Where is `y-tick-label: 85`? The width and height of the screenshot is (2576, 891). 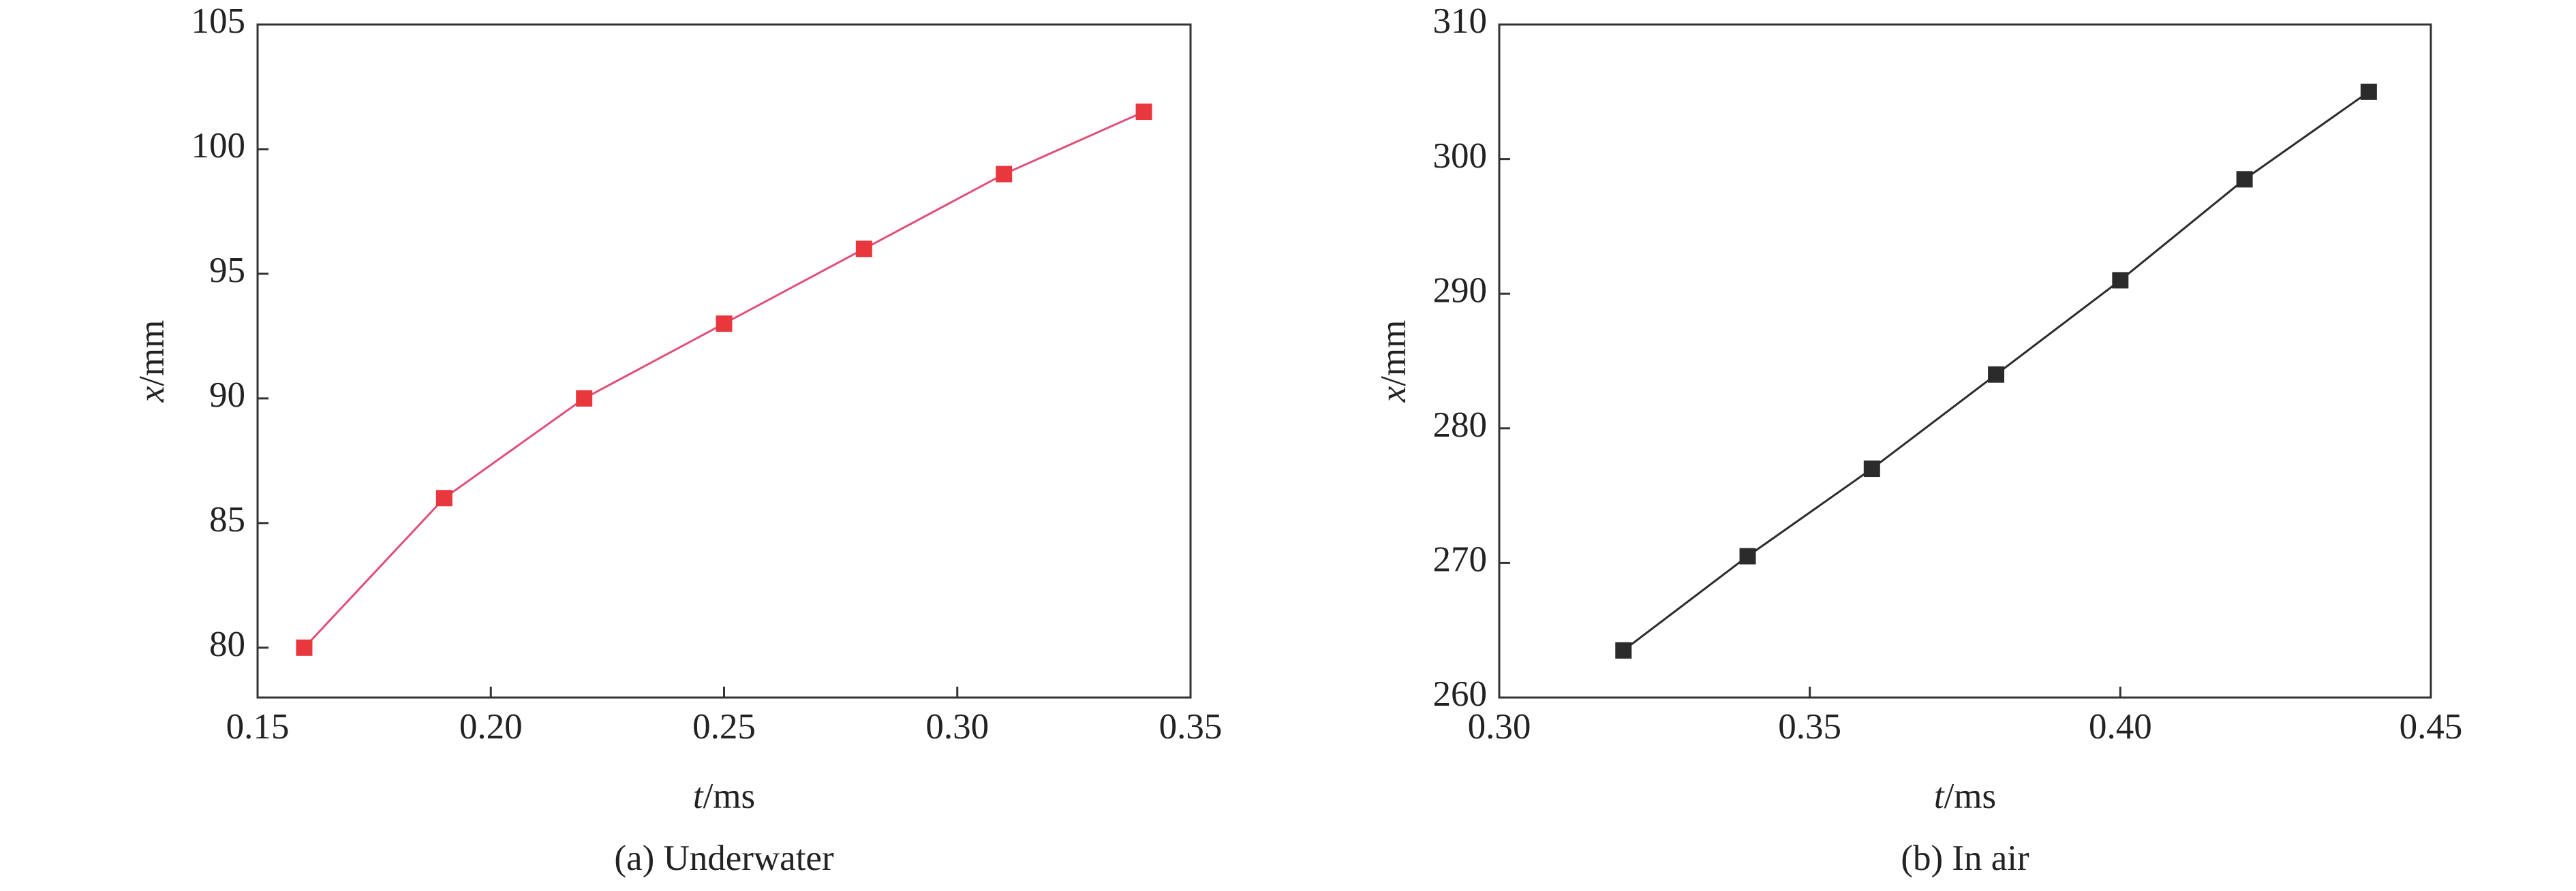
y-tick-label: 85 is located at coordinates (227, 520).